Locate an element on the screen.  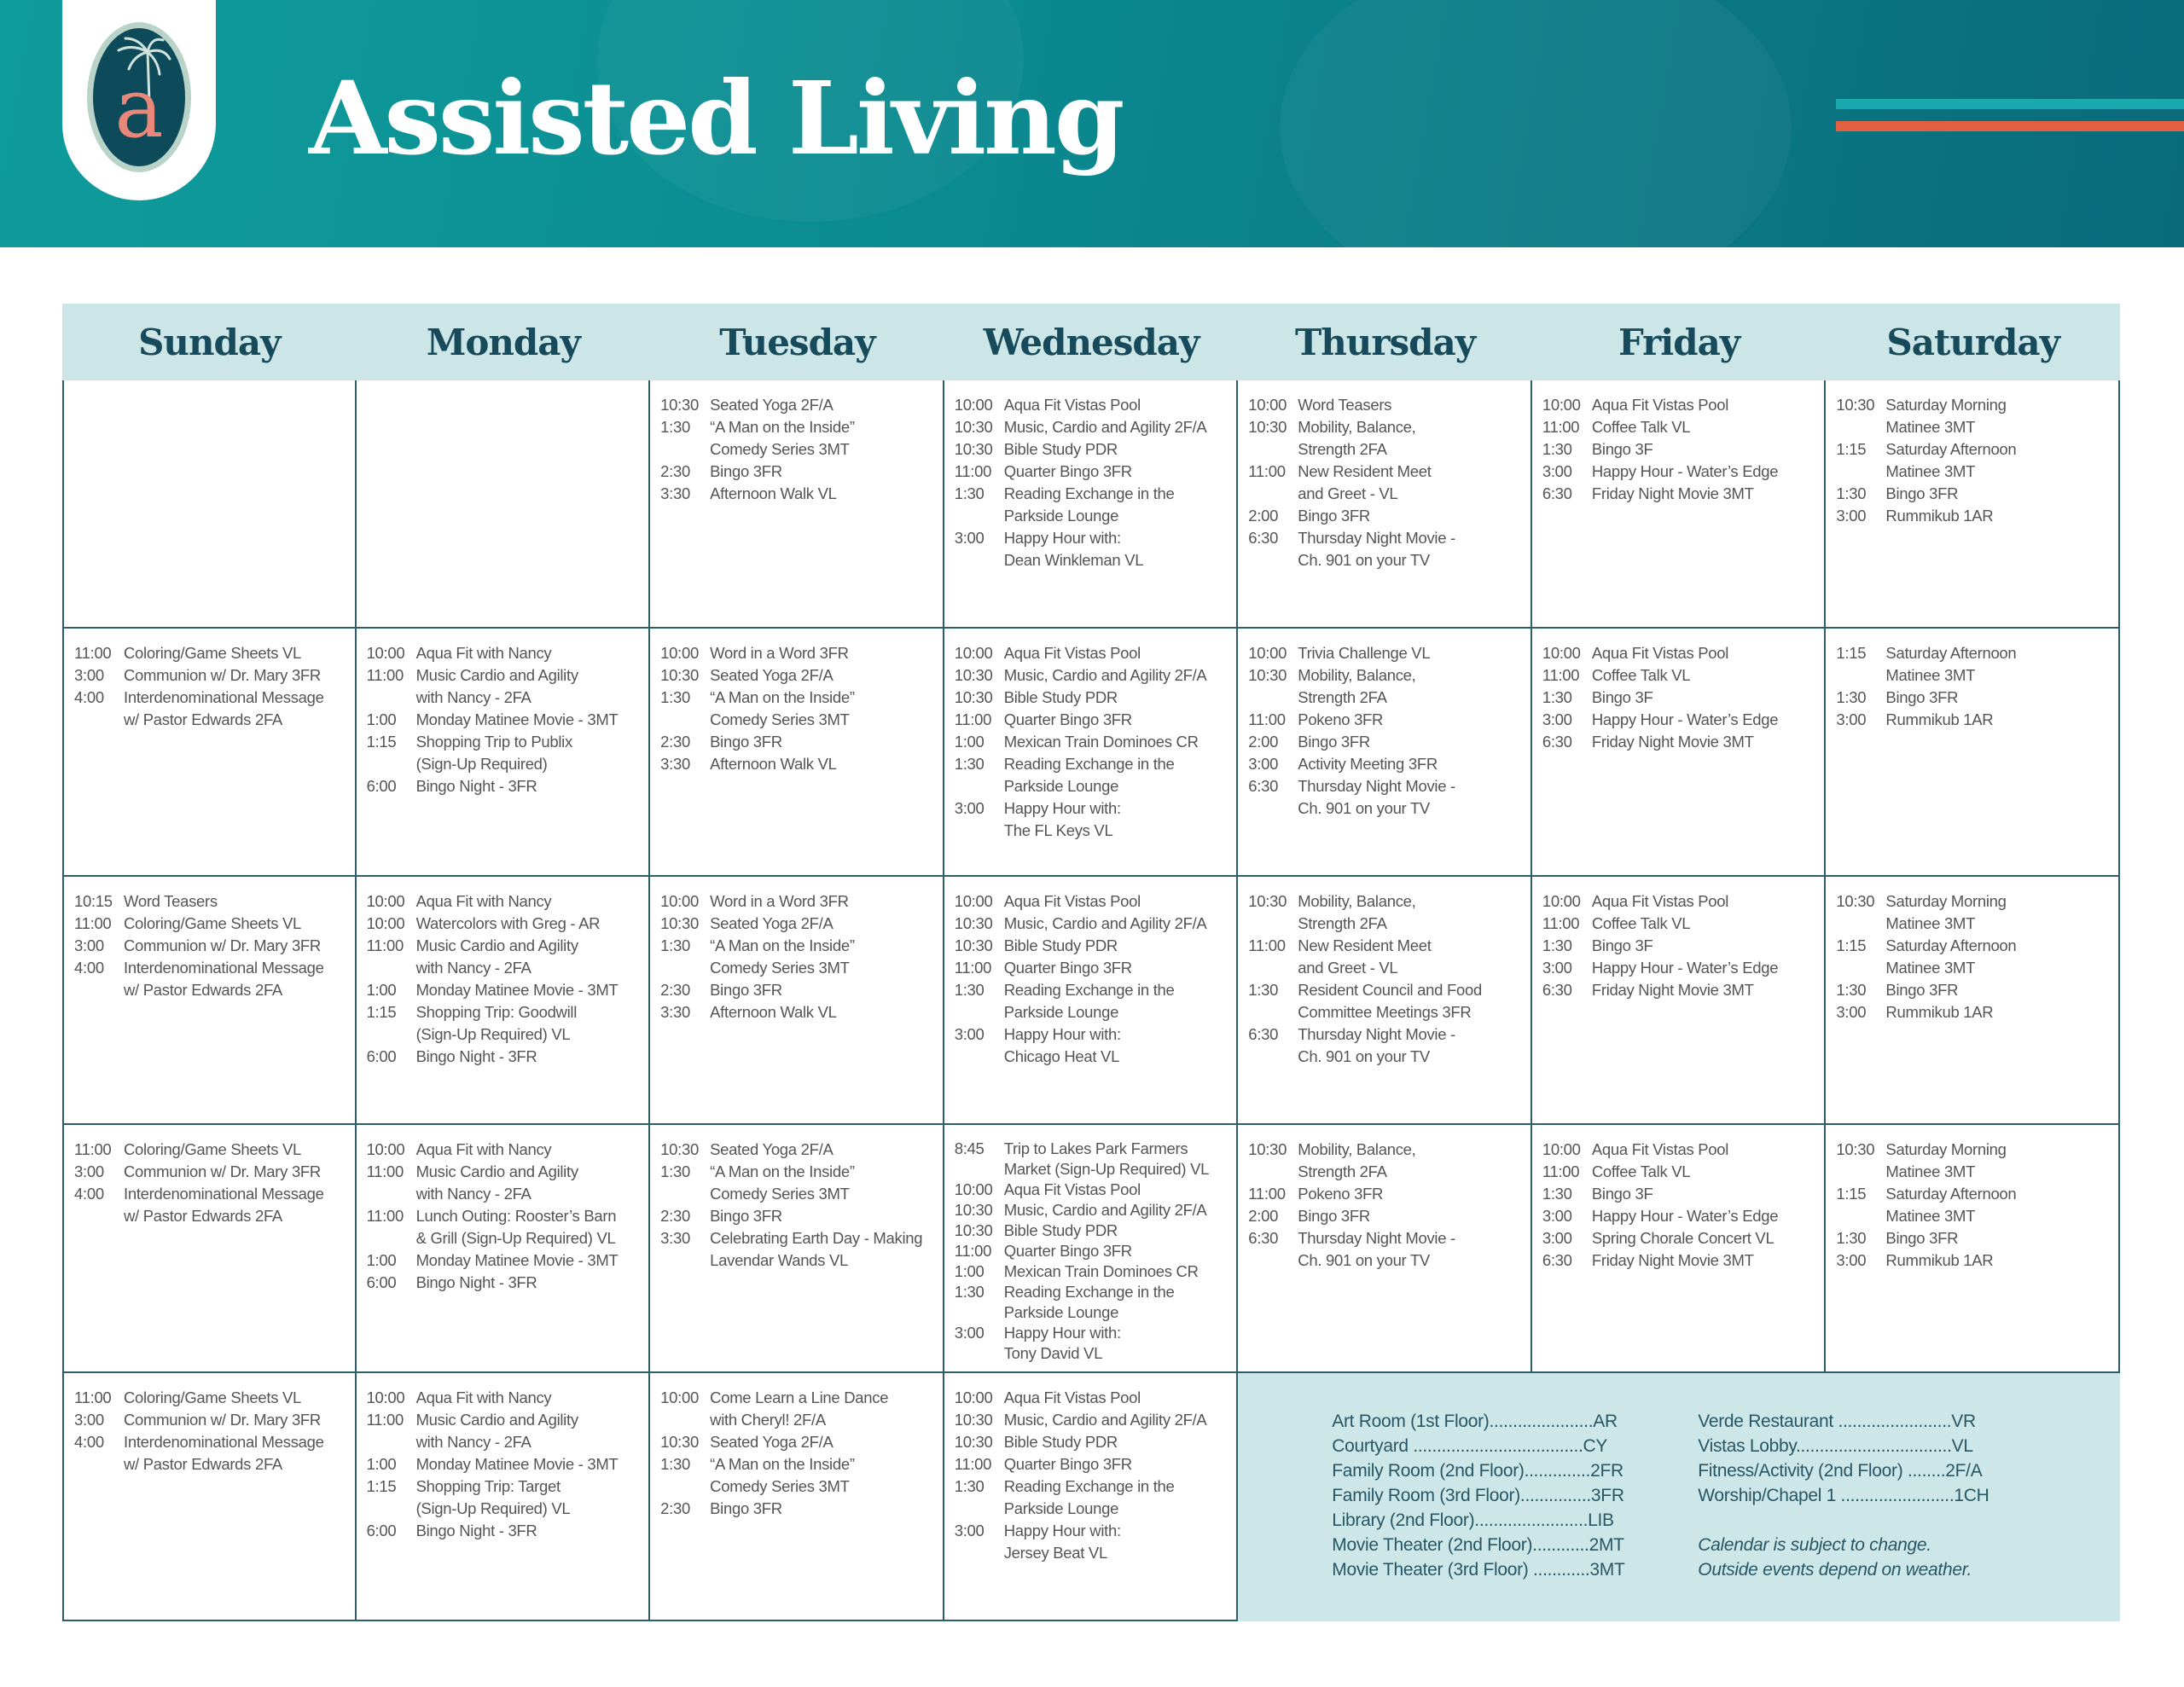
calendar-note: Calendar is subject to change. is located at coordinates (1815, 1545).